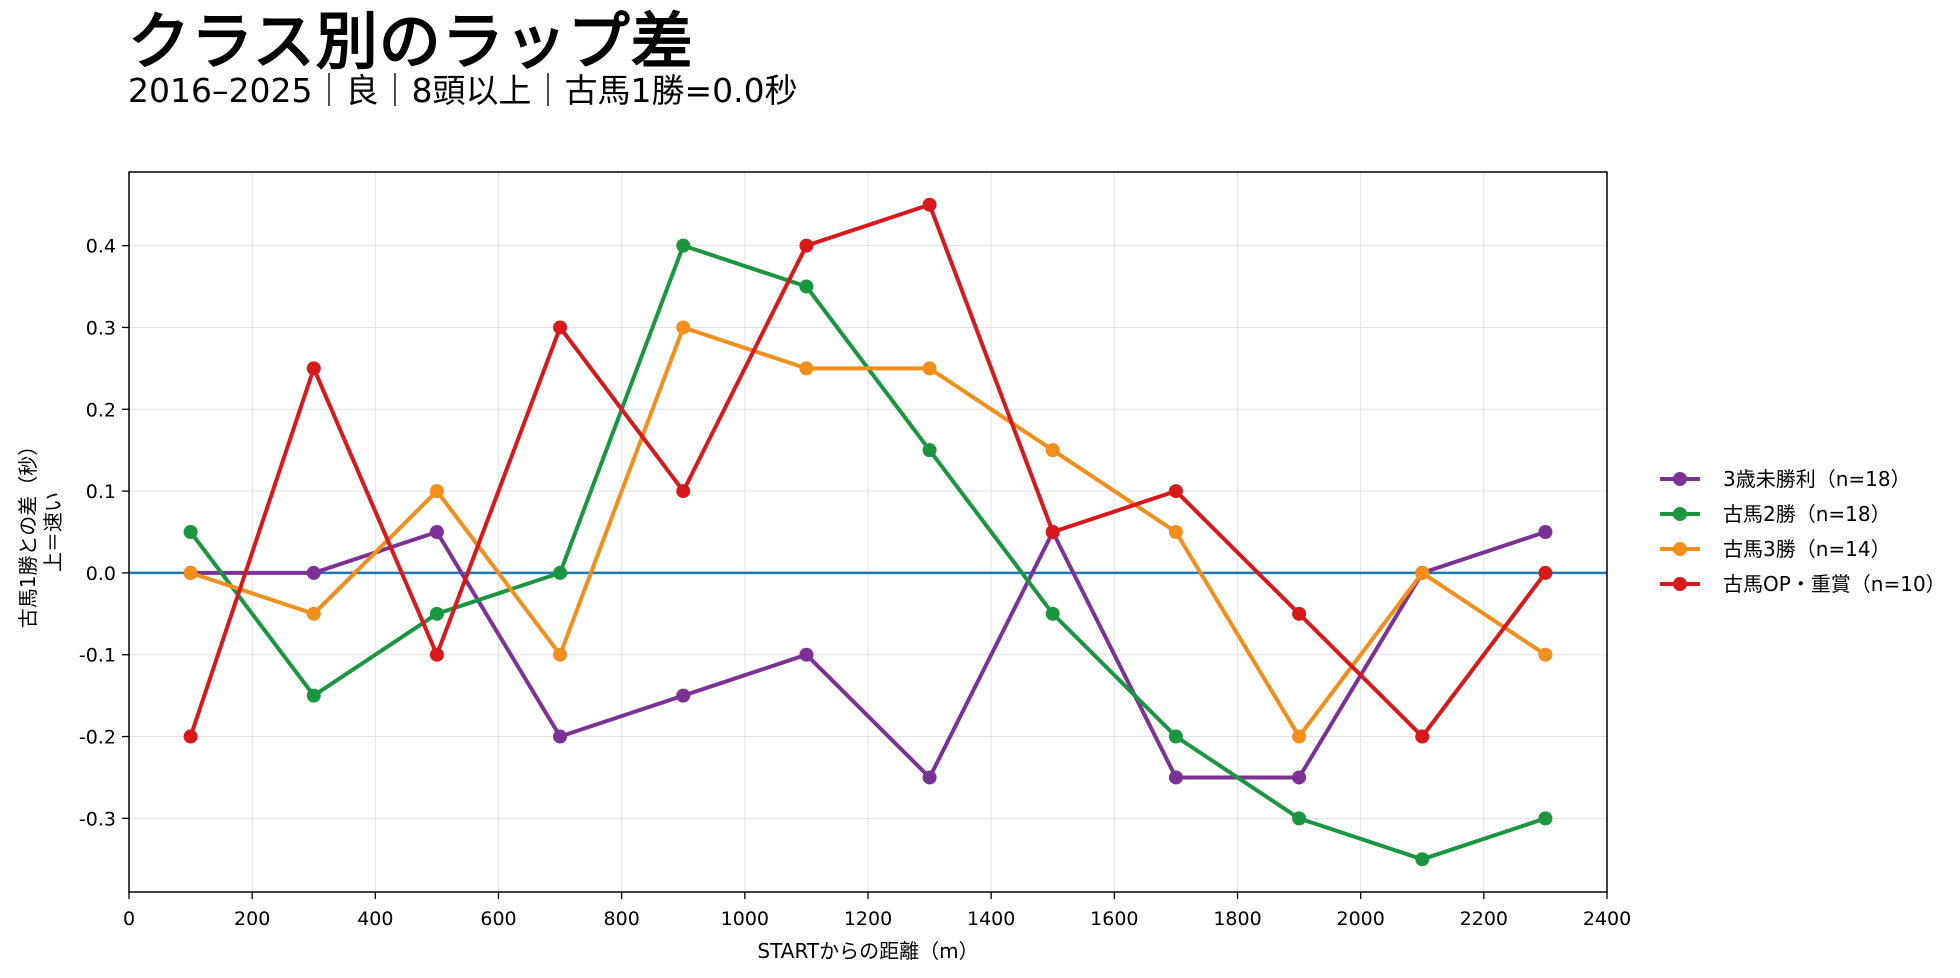  Describe the element at coordinates (867, 951) in the screenshot. I see `x-axis-label: STARTからの距離（m）` at that location.